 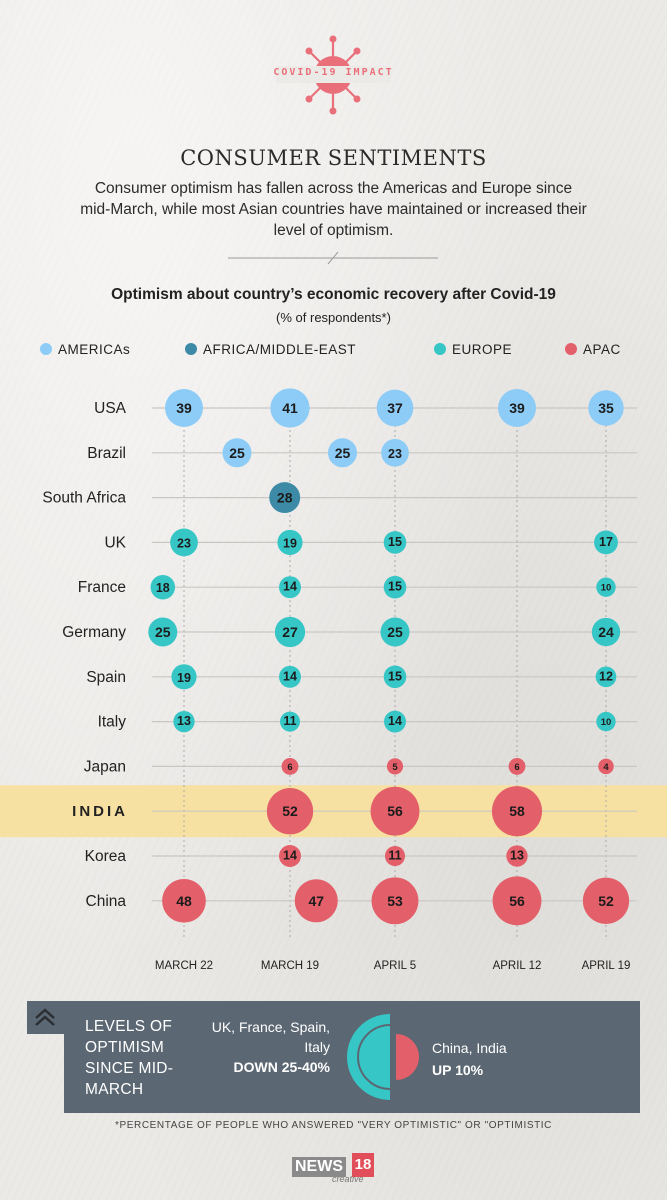 What do you see at coordinates (333, 317) in the screenshot?
I see `chart-subtitle: (% of respondents*)` at bounding box center [333, 317].